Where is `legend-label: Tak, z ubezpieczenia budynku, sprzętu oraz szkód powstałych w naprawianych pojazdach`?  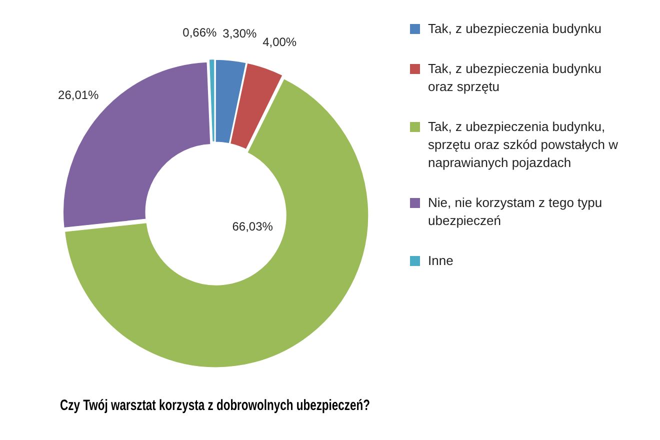
legend-label: Tak, z ubezpieczenia budynku, sprzętu oraz szkód powstałych w naprawianych pojazdach is located at coordinates (524, 145).